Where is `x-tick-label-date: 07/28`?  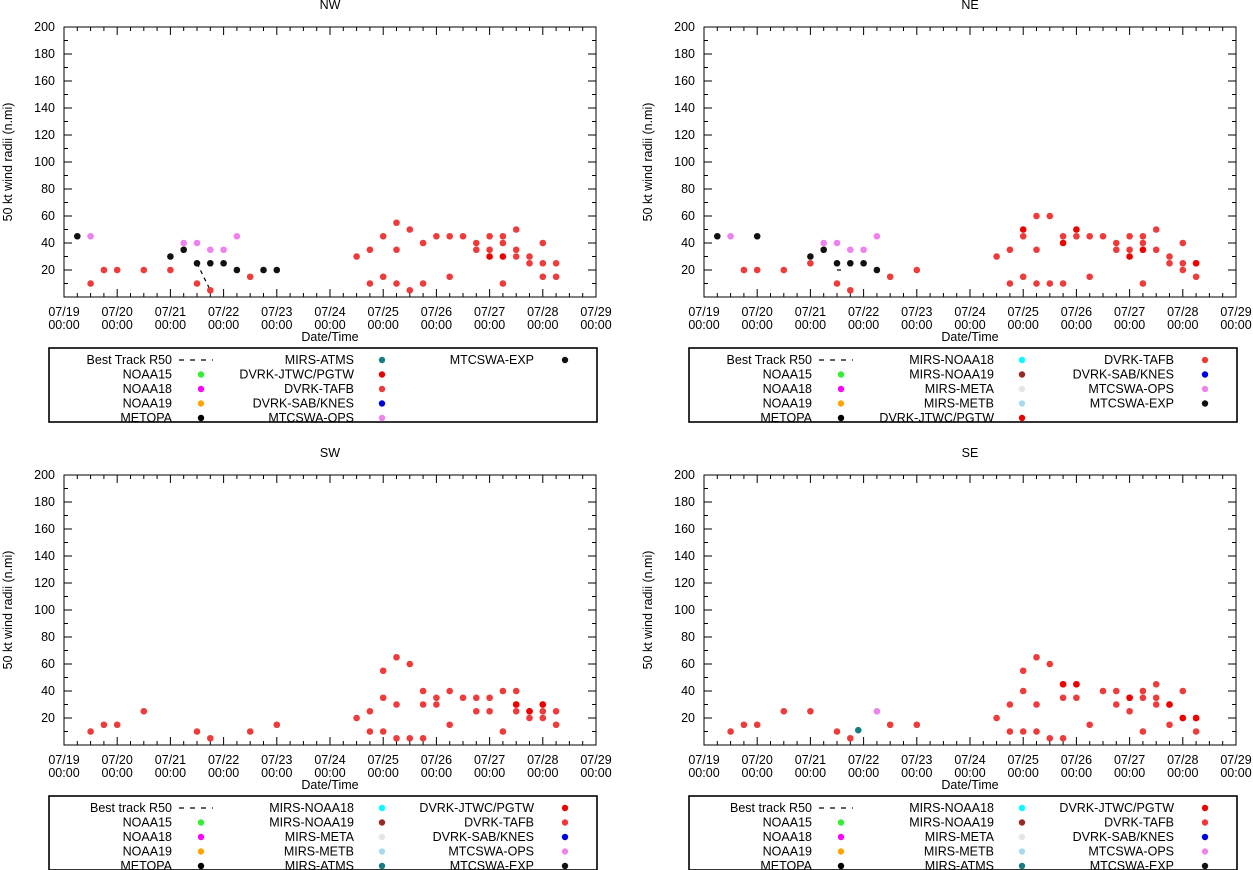 x-tick-label-date: 07/28 is located at coordinates (1182, 312).